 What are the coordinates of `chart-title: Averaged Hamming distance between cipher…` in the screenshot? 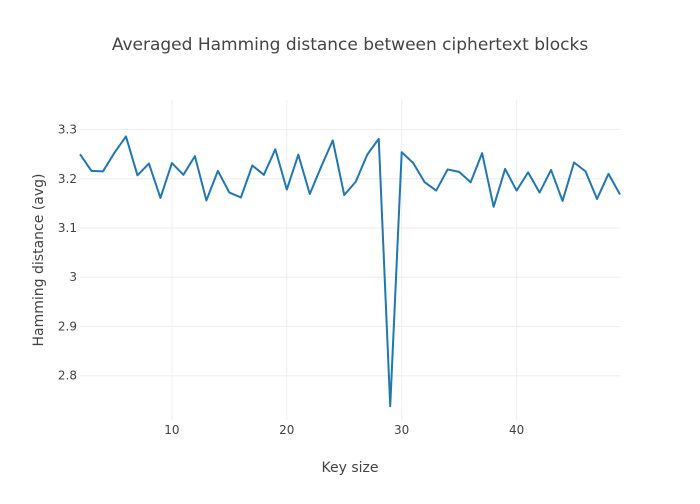 It's located at (350, 45).